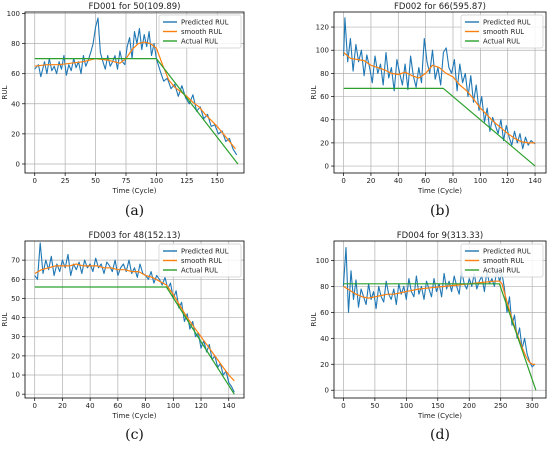  I want to click on panel-caption: (c), so click(134, 435).